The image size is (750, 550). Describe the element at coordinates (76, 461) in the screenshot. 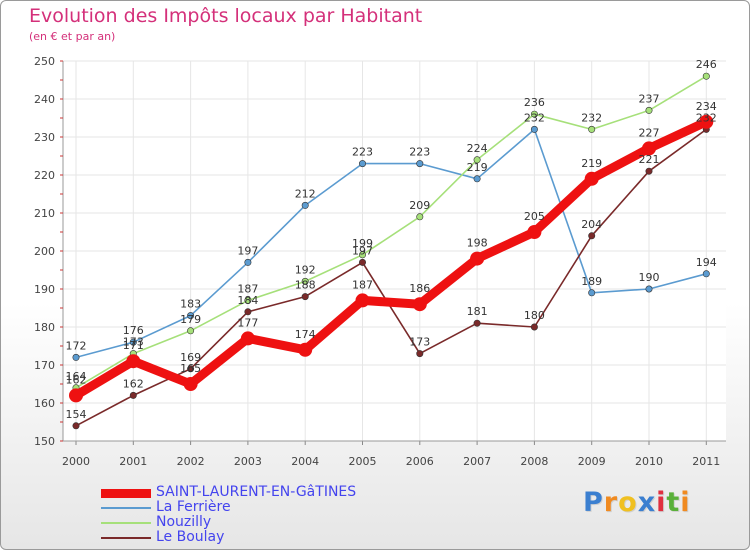

I see `x-tick-label: 2000` at that location.